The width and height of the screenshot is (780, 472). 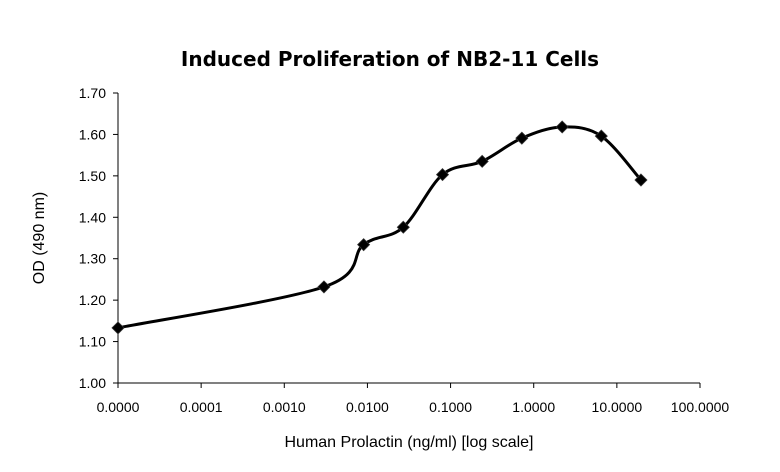 I want to click on y-tick-label: 1.40, so click(x=92, y=217).